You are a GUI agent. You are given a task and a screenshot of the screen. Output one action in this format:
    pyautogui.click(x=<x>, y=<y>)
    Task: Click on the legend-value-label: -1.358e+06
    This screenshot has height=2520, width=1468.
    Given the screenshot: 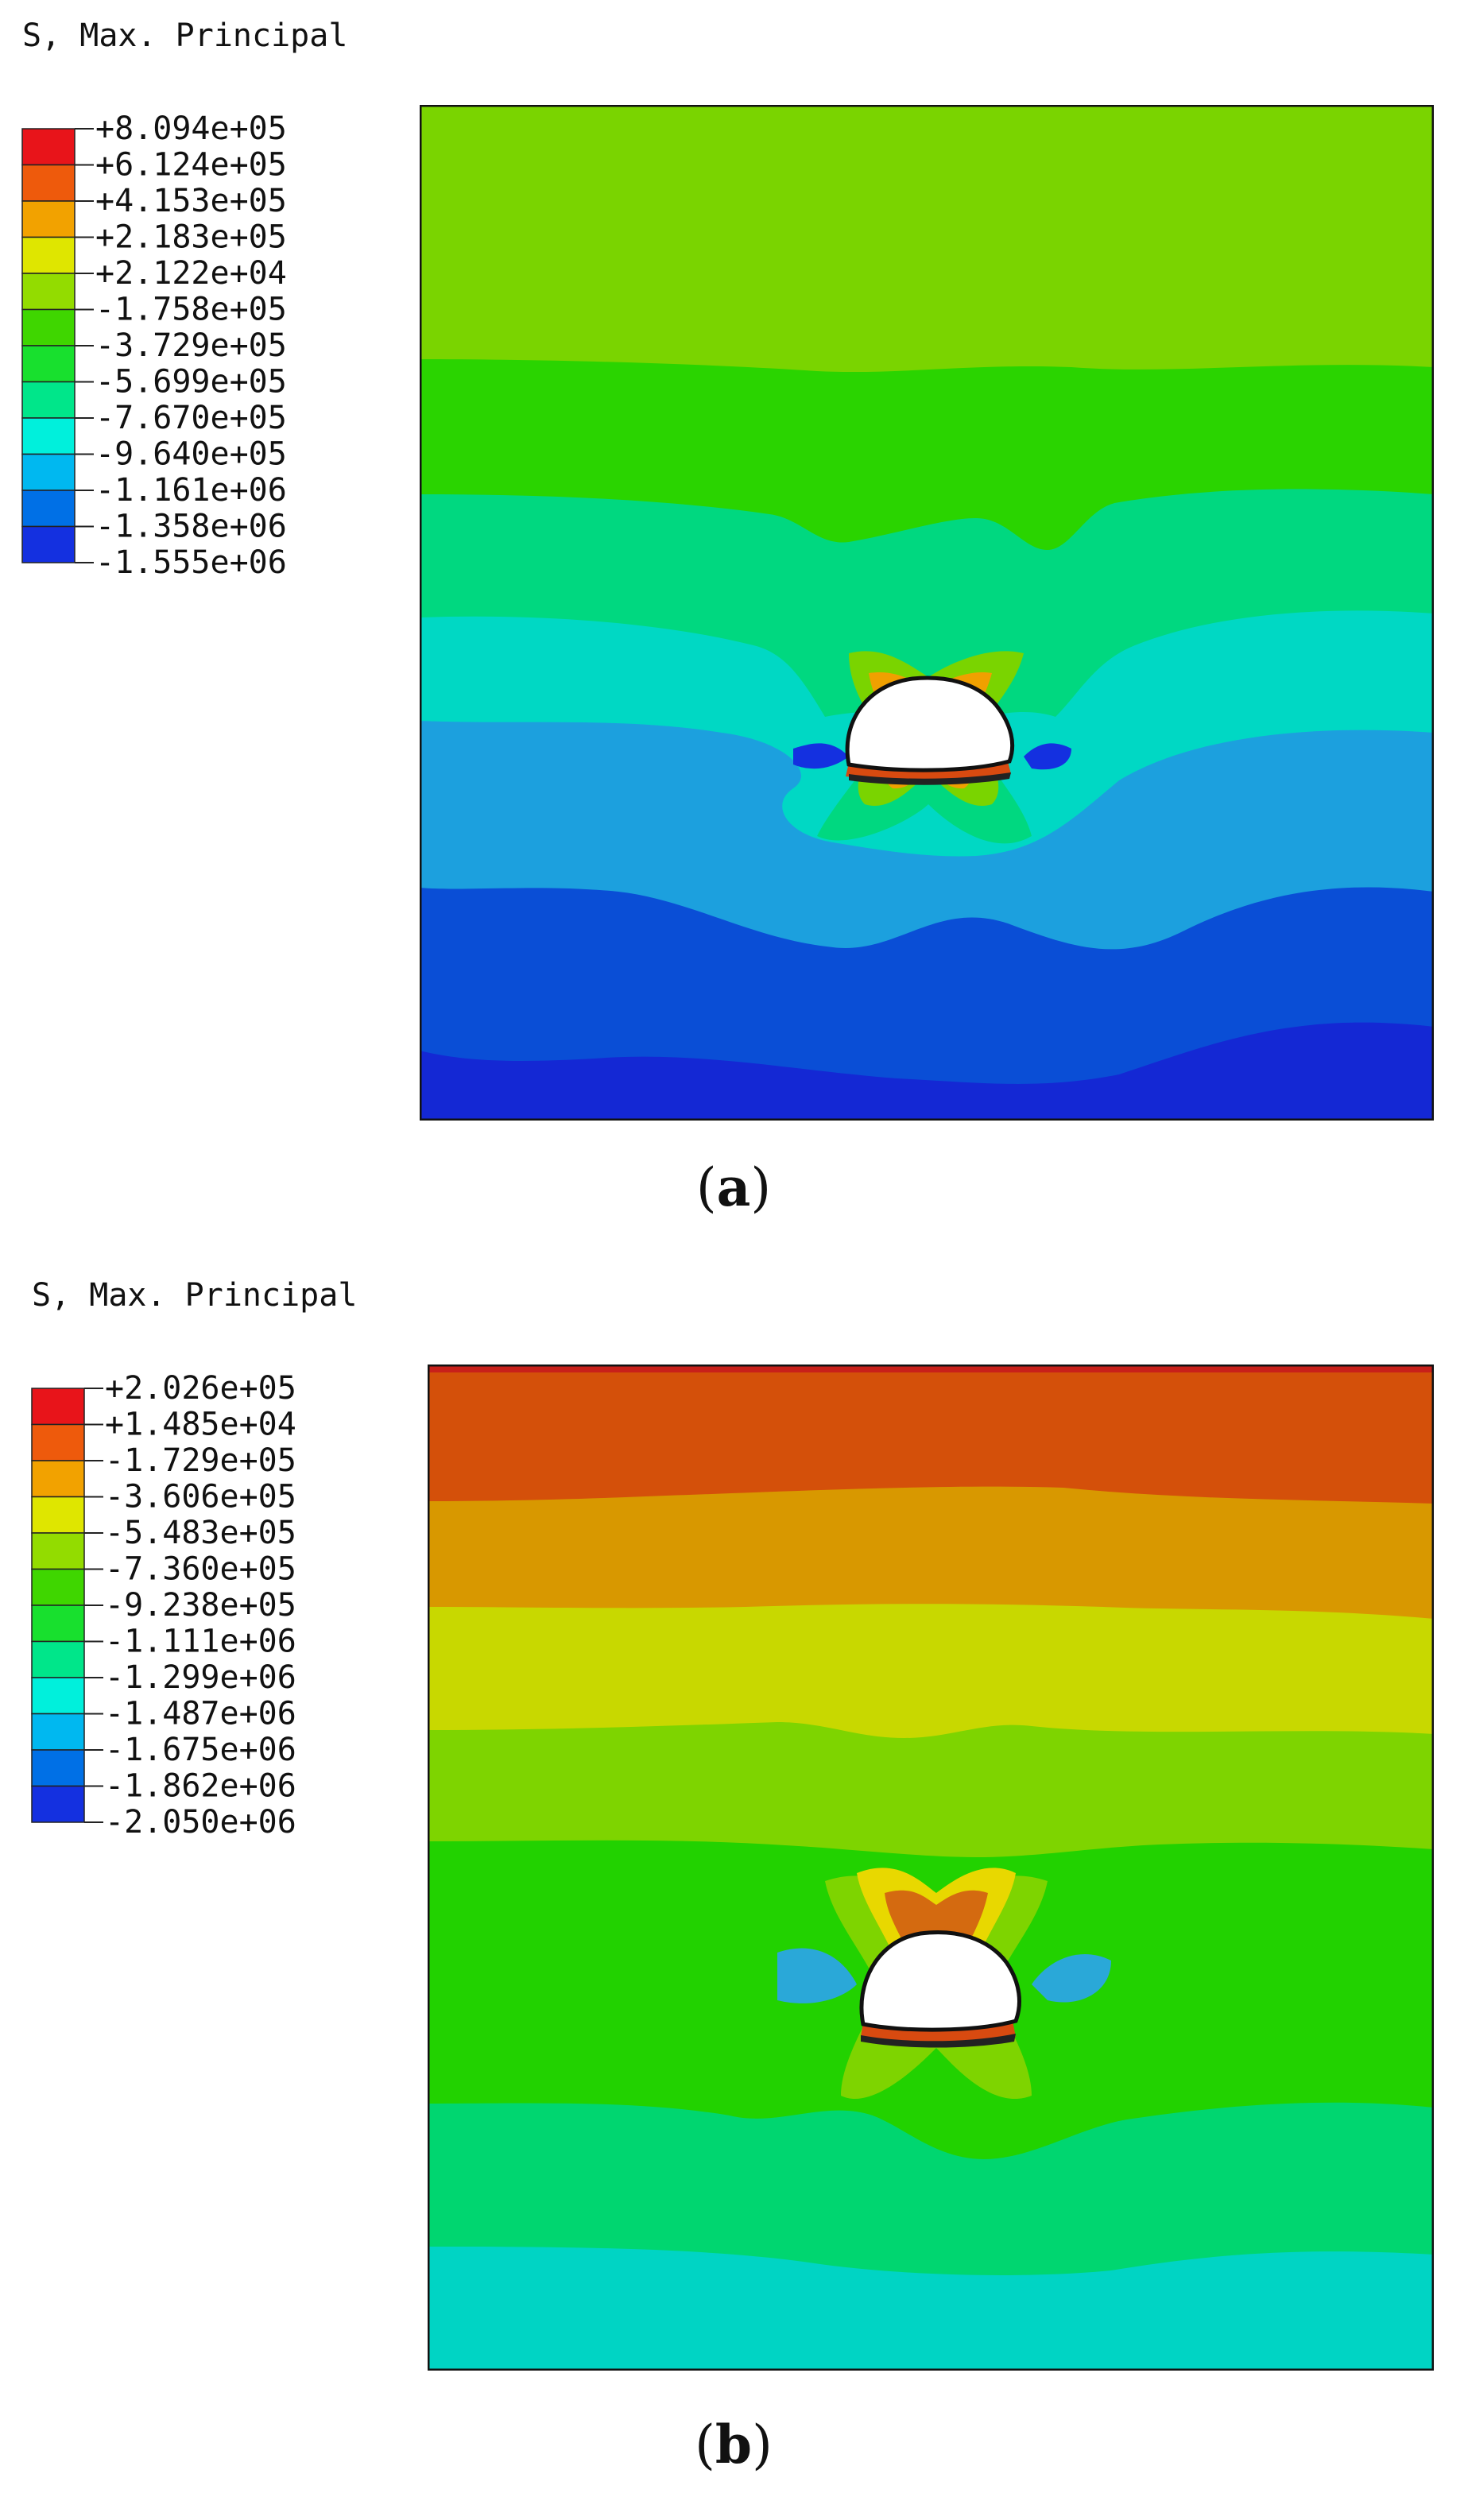 What is the action you would take?
    pyautogui.click(x=191, y=527)
    